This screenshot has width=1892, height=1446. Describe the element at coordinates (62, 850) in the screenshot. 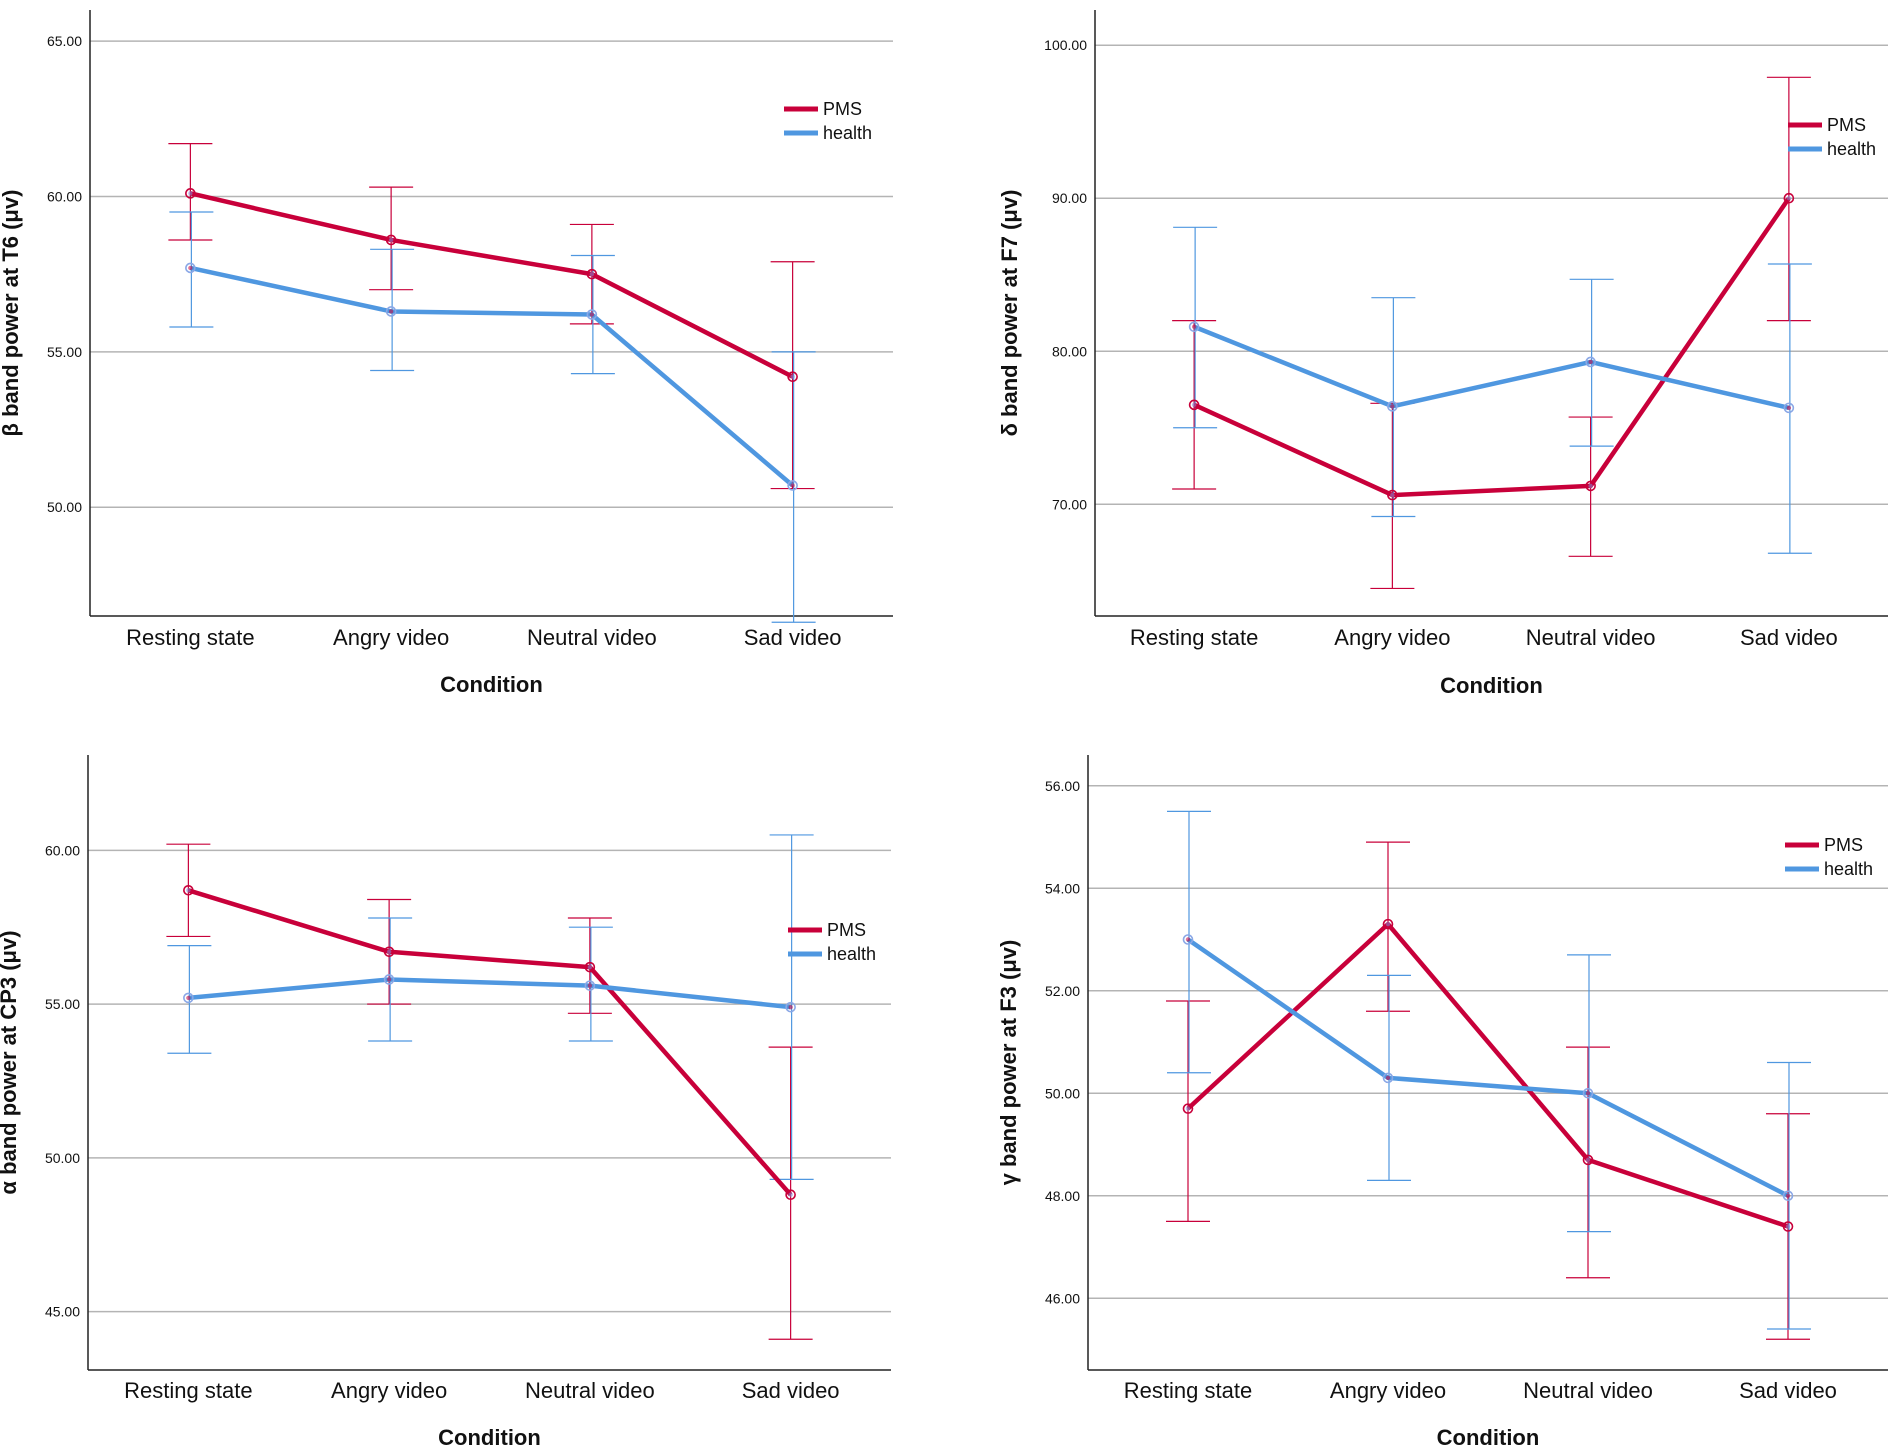

I see `y-tick-label: 60.00` at that location.